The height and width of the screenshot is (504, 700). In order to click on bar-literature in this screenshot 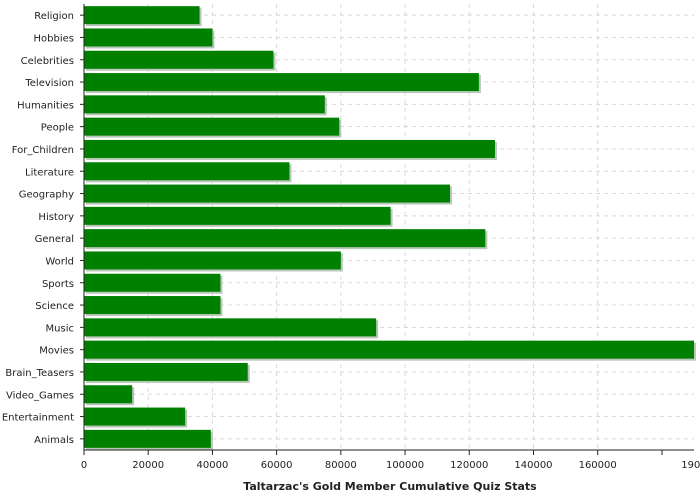, I will do `click(187, 171)`.